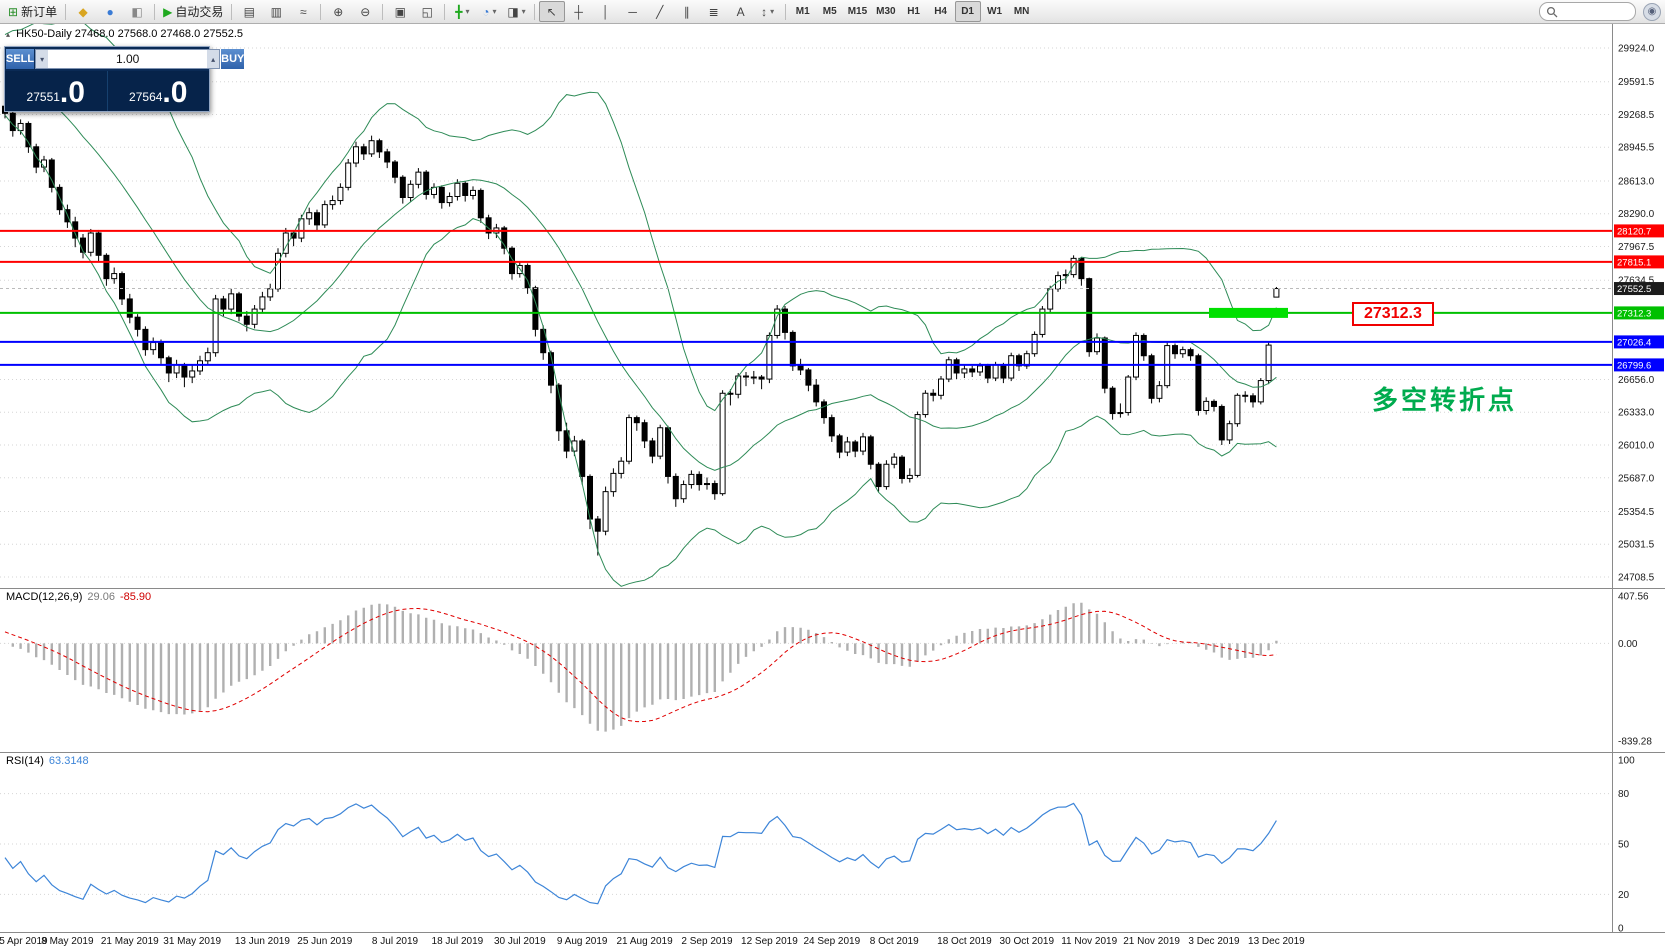 The image size is (1665, 947). What do you see at coordinates (303, 11) in the screenshot?
I see `line-chart-icon: ≈` at bounding box center [303, 11].